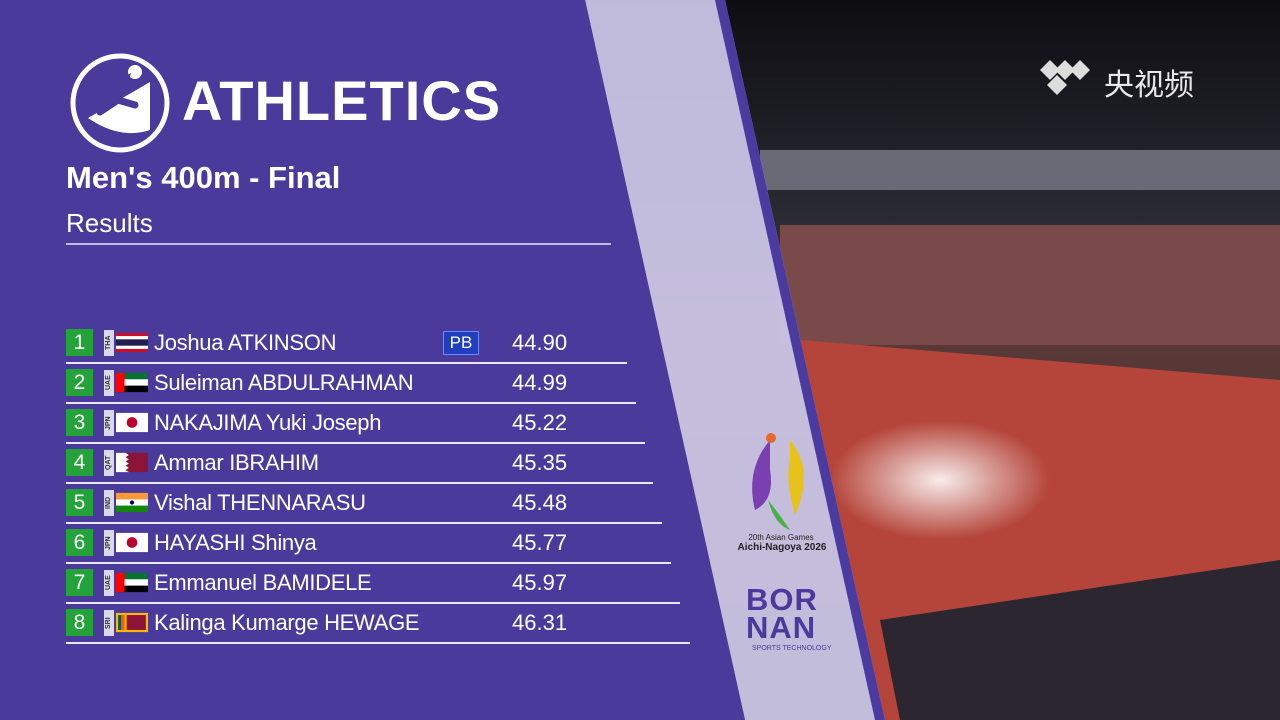  I want to click on athlete-name: Suleiman ABDULRAHMAN, so click(284, 382).